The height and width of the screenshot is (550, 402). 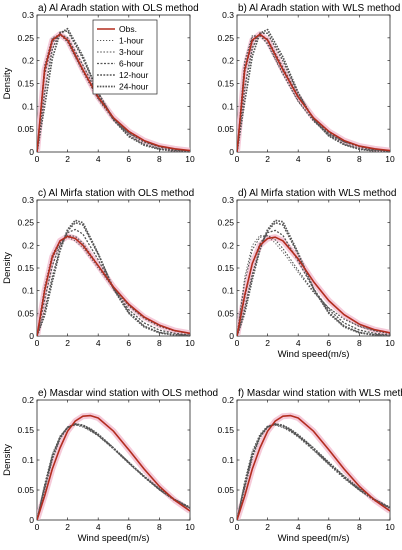 I want to click on panel-title: f) Masdar wind station with WLS method, so click(x=320, y=393).